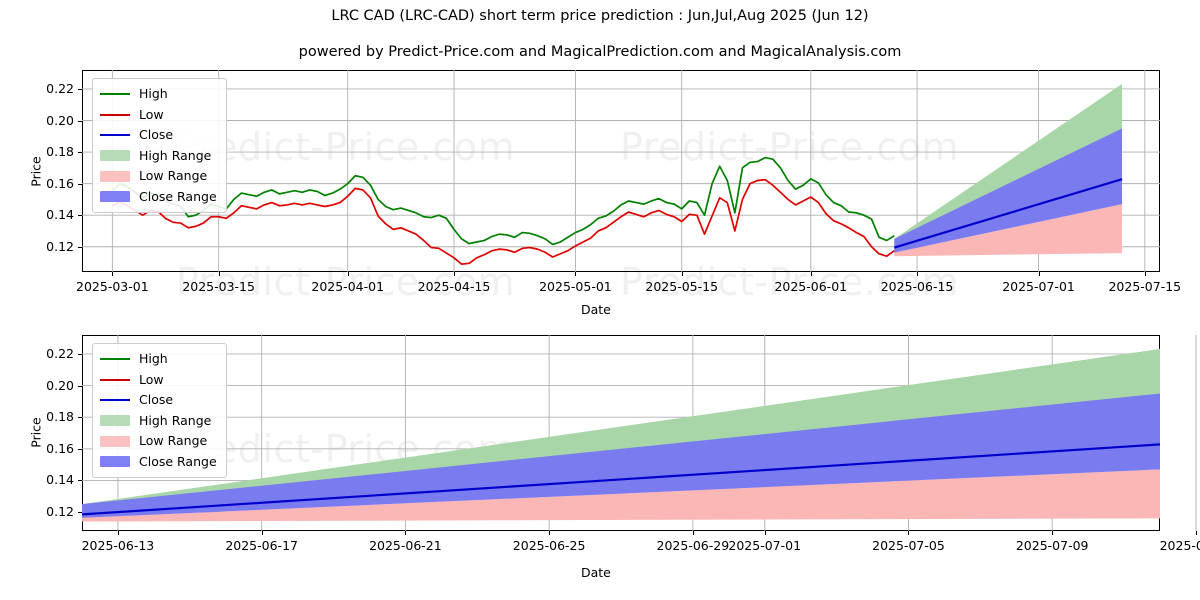 The height and width of the screenshot is (600, 1200). What do you see at coordinates (693, 545) in the screenshot?
I see `bottom-chart-xtick-label-4: 2025-06-29` at bounding box center [693, 545].